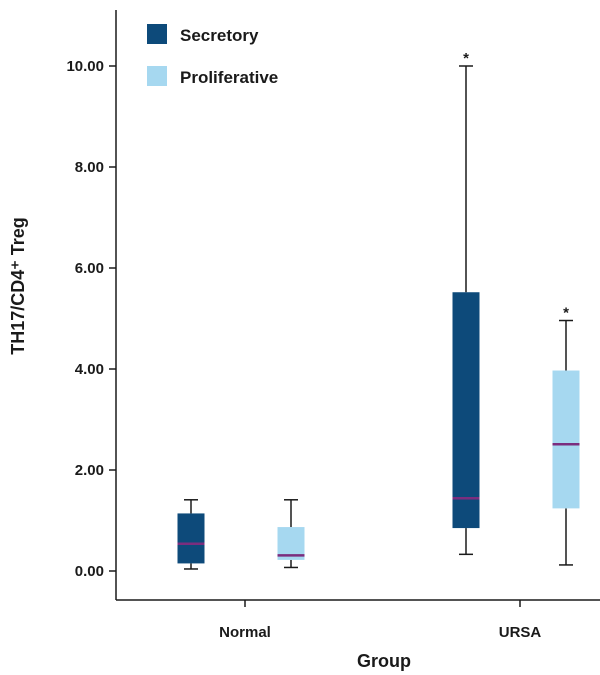  Describe the element at coordinates (229, 77) in the screenshot. I see `legend-label-proliferative: Proliferative` at that location.